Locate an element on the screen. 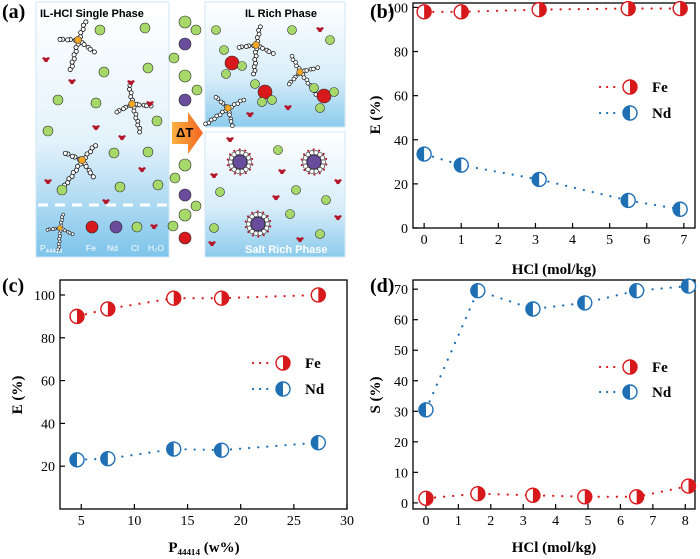 The image size is (700, 559). nd-cluster-2-w11 is located at coordinates (319, 150).